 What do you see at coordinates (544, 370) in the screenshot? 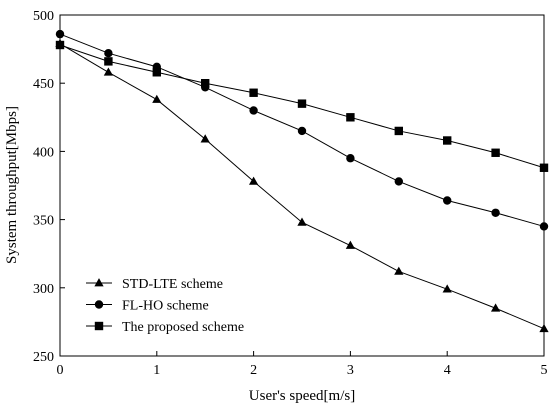
I see `x-tick-label: 5` at bounding box center [544, 370].